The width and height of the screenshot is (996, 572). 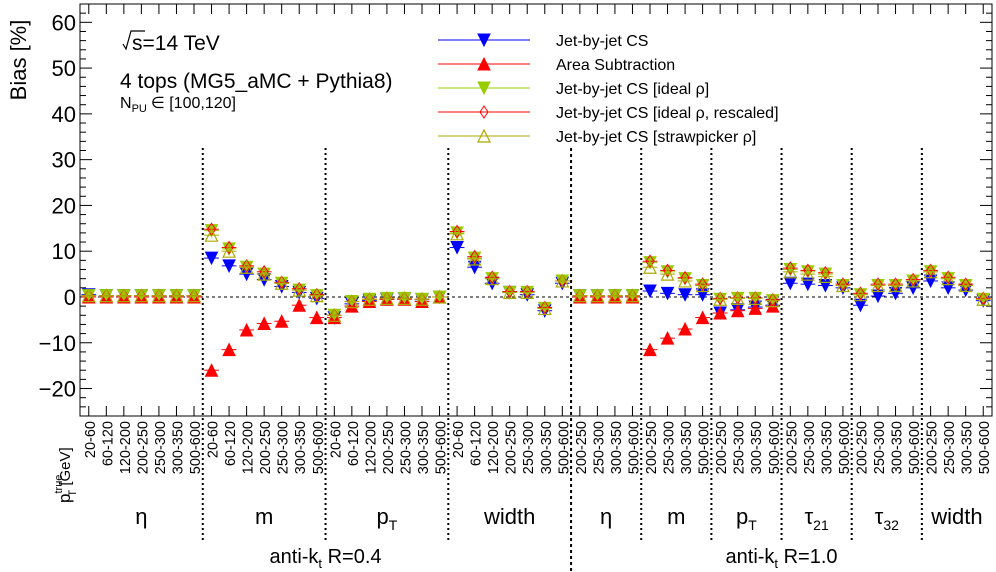 I want to click on sqrt-symbol, so click(x=133, y=40).